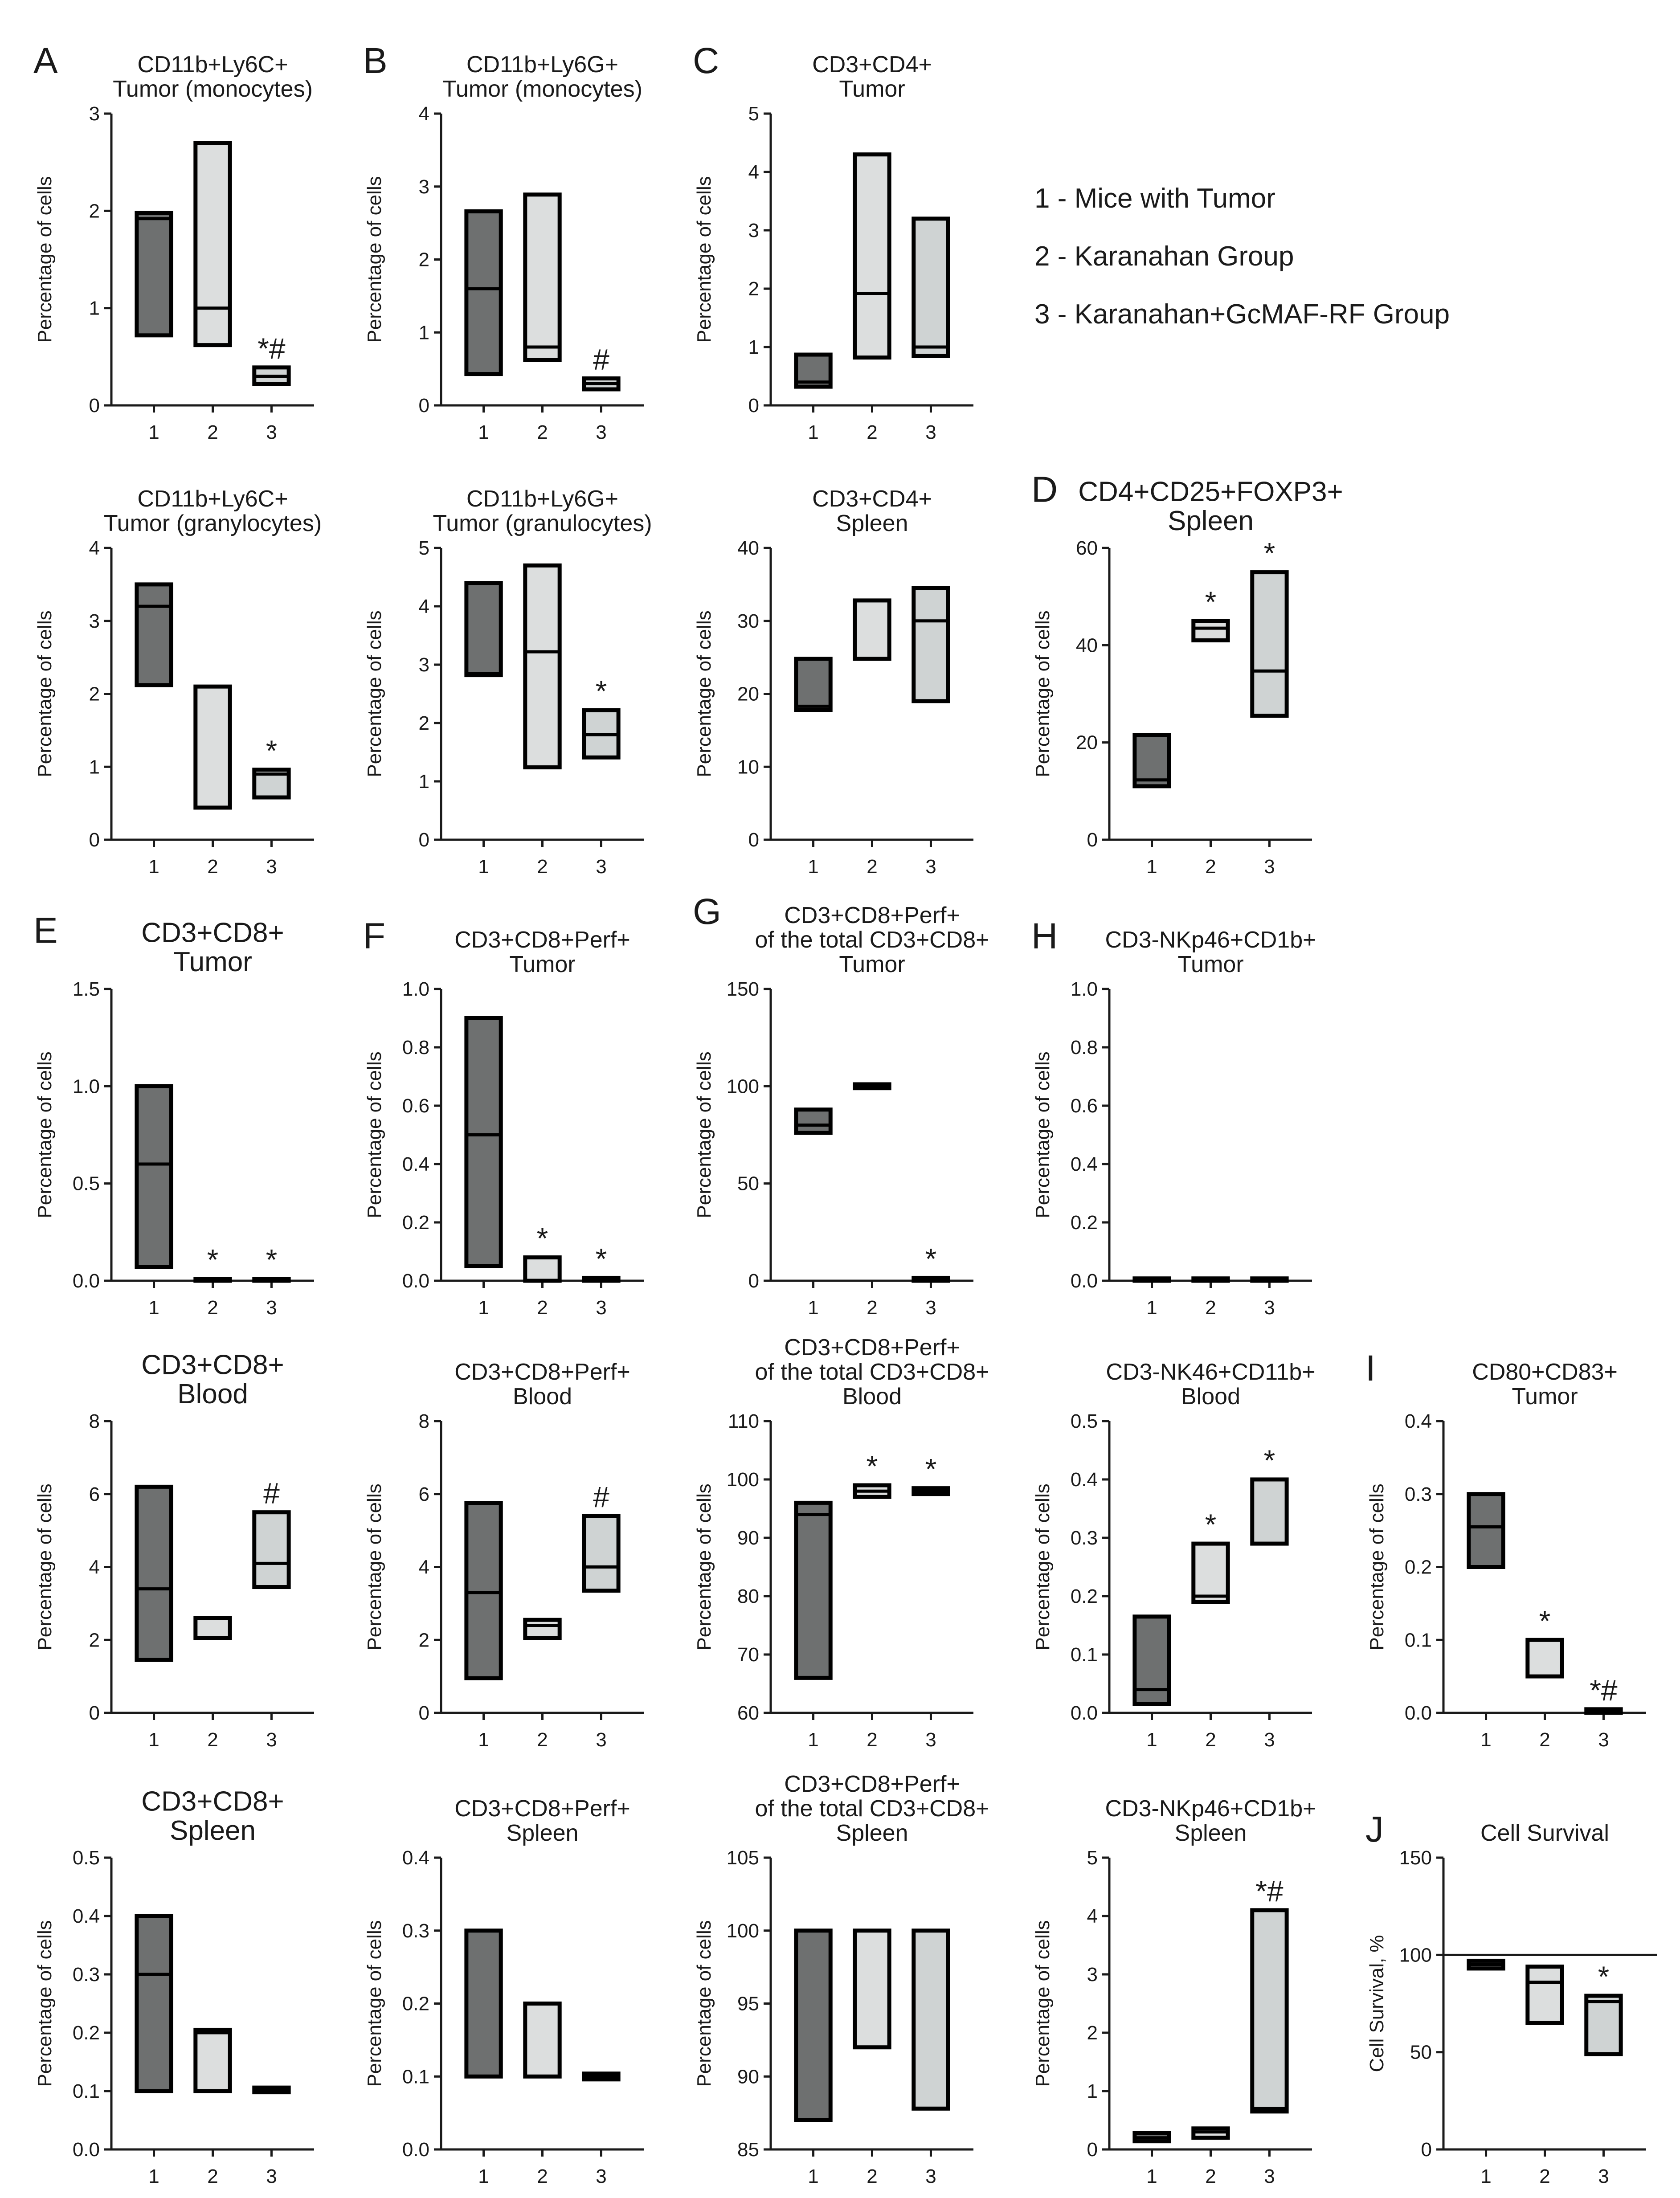 This screenshot has height=2198, width=1680. What do you see at coordinates (213, 89) in the screenshot?
I see `chart-title: Tumor (monocytes)` at bounding box center [213, 89].